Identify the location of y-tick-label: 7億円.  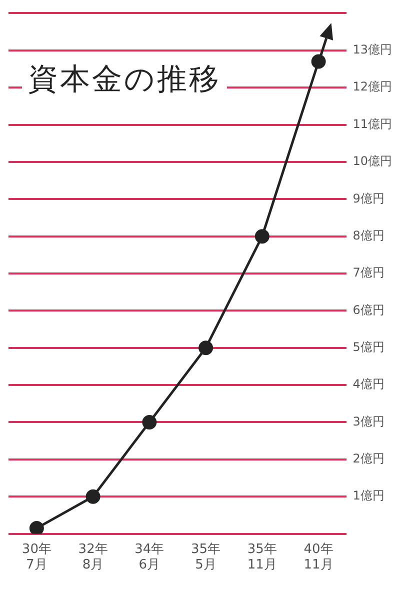
(368, 273).